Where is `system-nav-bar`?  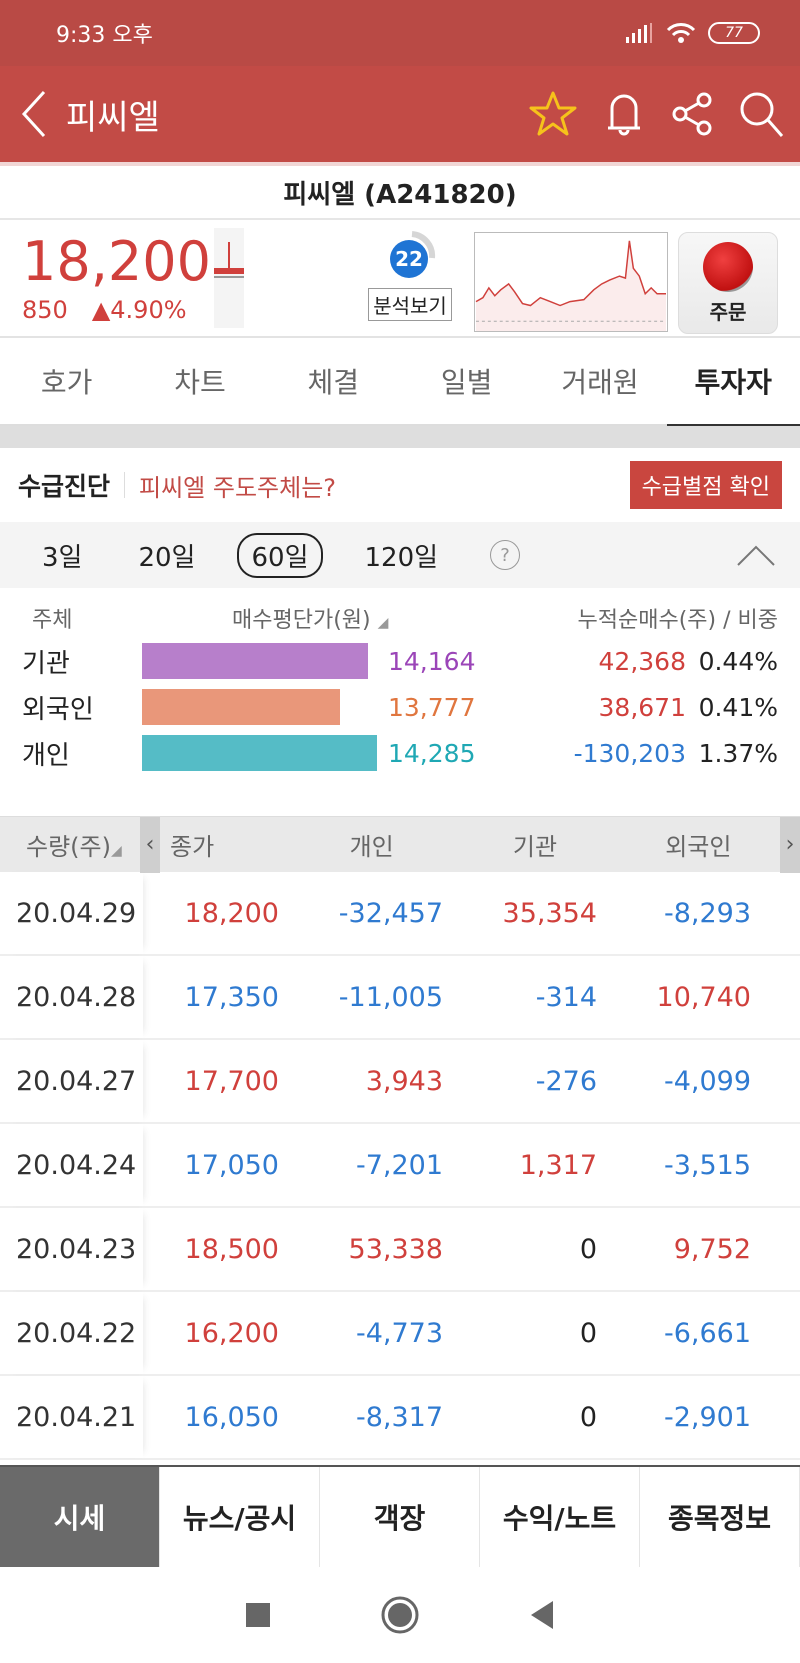 system-nav-bar is located at coordinates (400, 1615).